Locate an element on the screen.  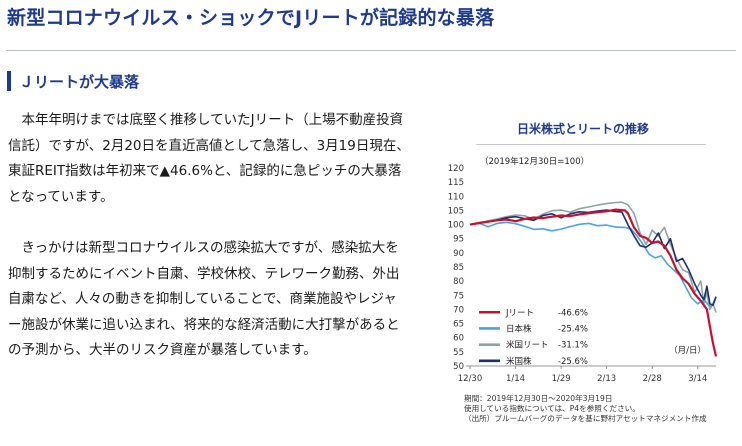
legend-label: 日本株 is located at coordinates (519, 328).